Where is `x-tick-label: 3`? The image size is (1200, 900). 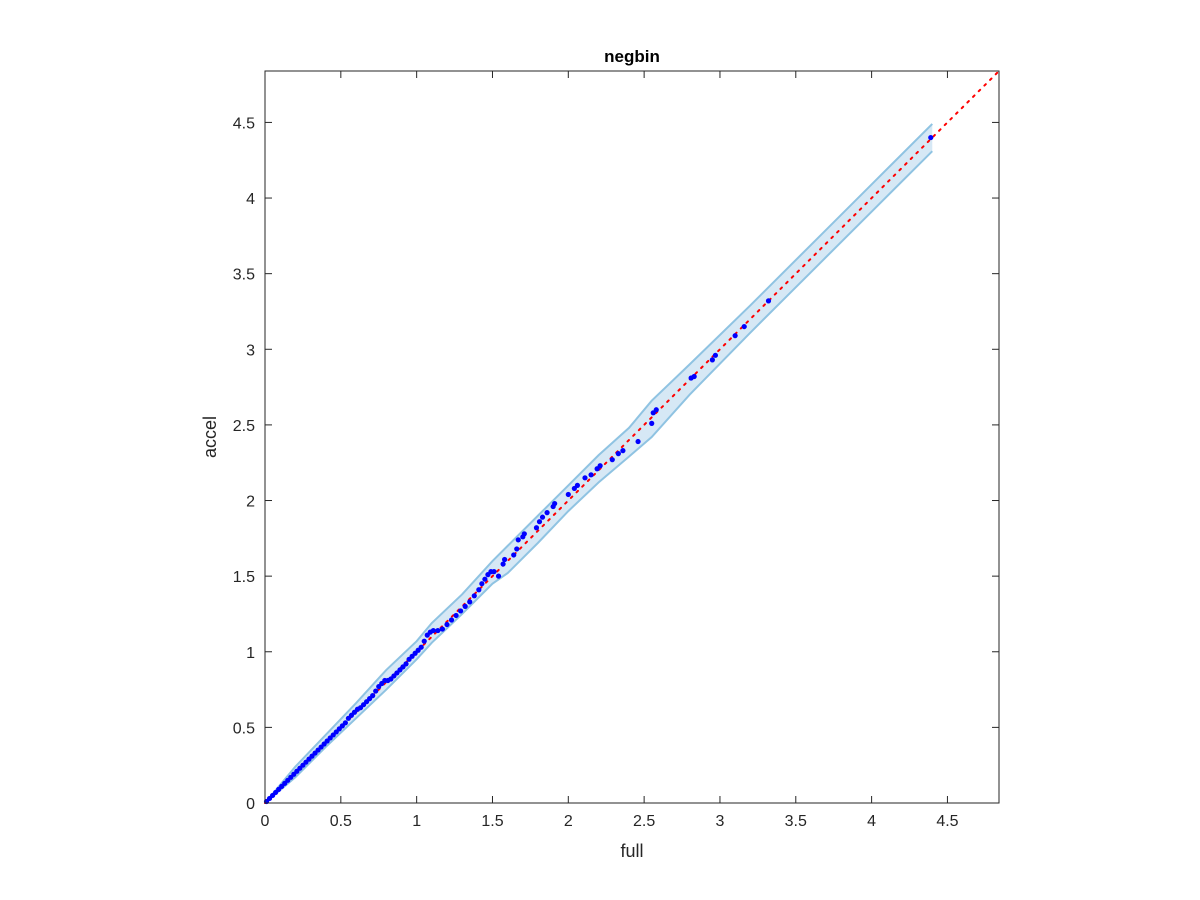
x-tick-label: 3 is located at coordinates (720, 821).